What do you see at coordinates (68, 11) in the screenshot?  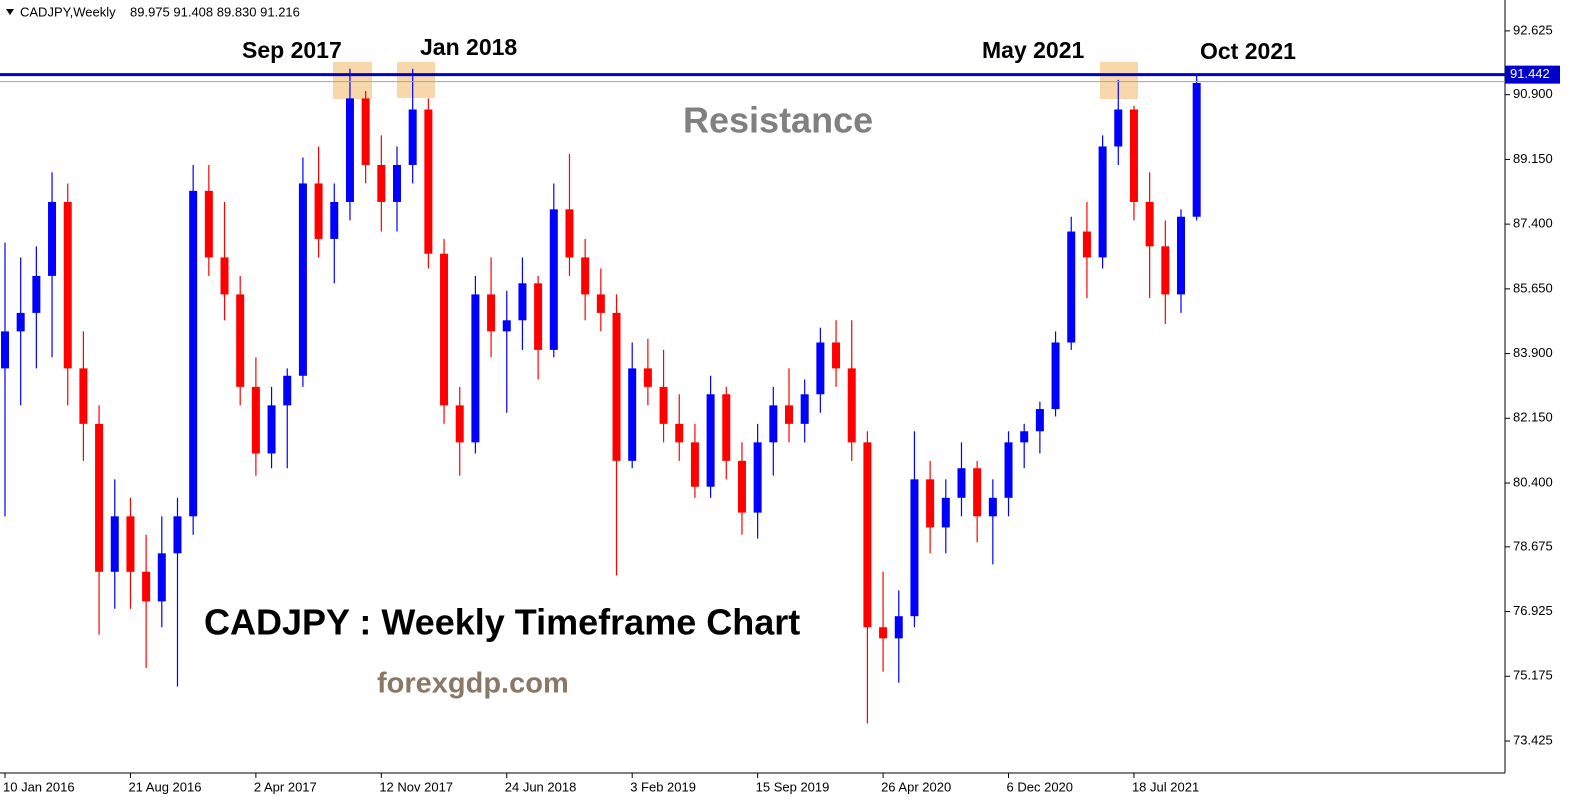 I see `symbol: CADJPY,Weekly` at bounding box center [68, 11].